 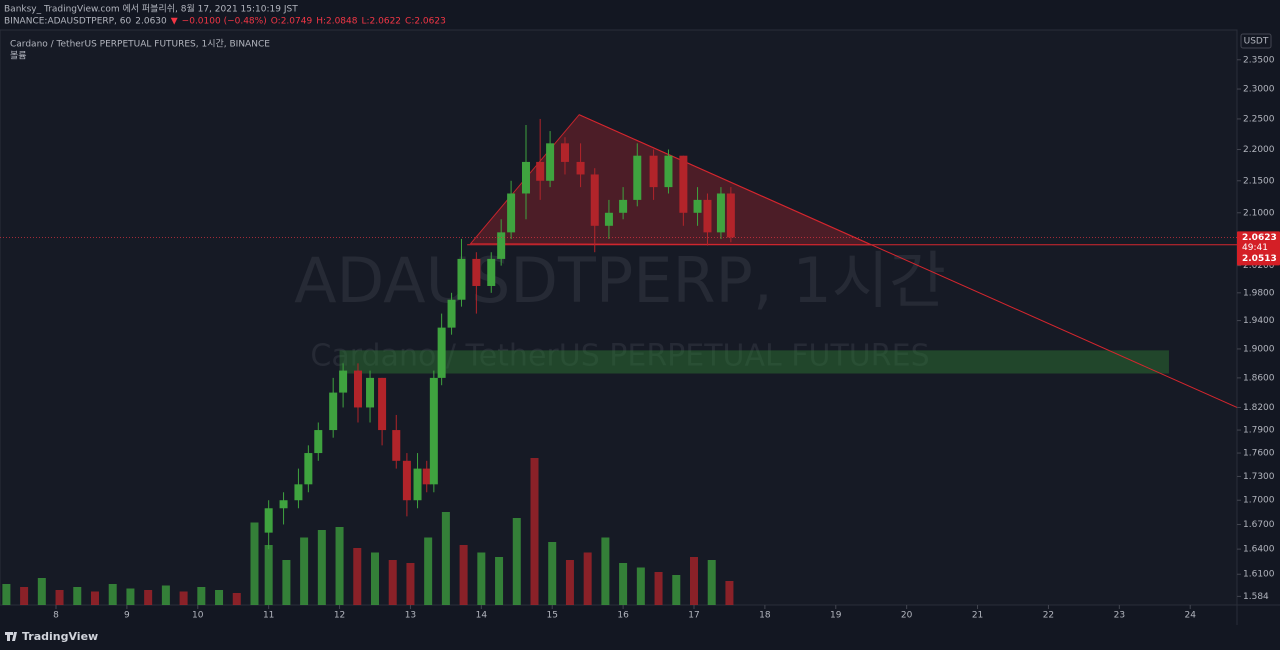 I want to click on x-tick-label: 11, so click(x=268, y=616).